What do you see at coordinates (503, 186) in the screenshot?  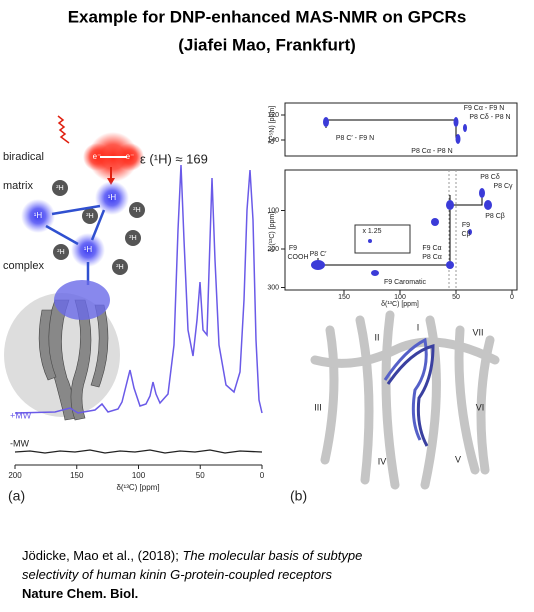 I see `annotation: P8 Cγ` at bounding box center [503, 186].